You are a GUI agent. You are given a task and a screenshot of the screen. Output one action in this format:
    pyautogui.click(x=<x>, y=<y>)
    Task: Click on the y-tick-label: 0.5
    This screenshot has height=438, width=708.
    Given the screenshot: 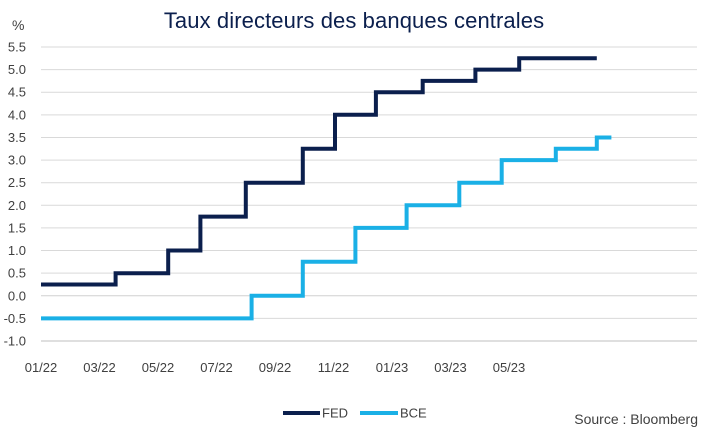 What is the action you would take?
    pyautogui.click(x=17, y=273)
    